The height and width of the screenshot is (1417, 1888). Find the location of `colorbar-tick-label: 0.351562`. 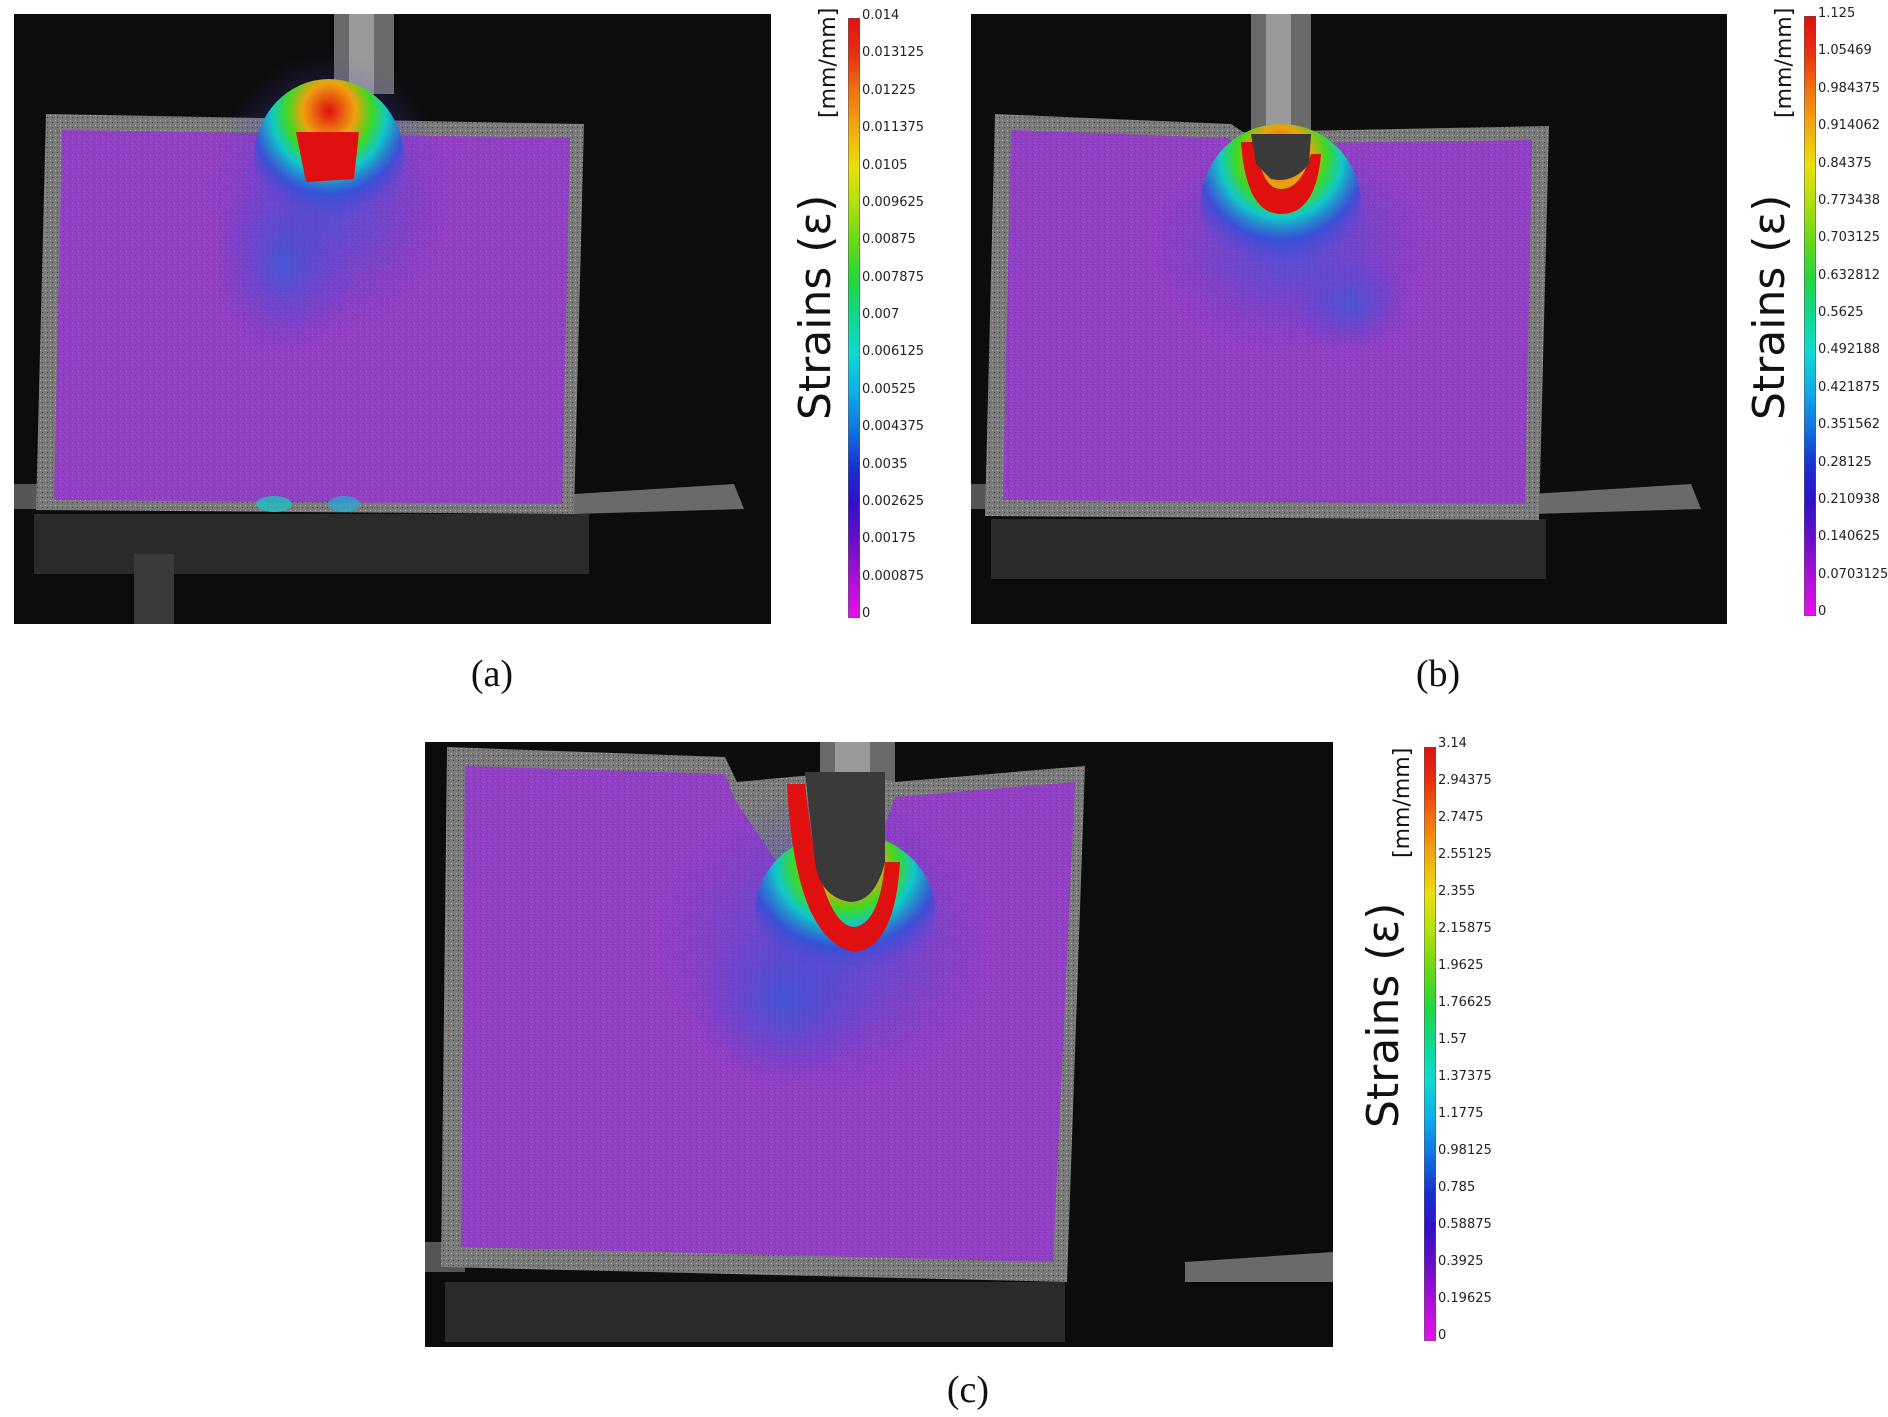

colorbar-tick-label: 0.351562 is located at coordinates (1849, 425).